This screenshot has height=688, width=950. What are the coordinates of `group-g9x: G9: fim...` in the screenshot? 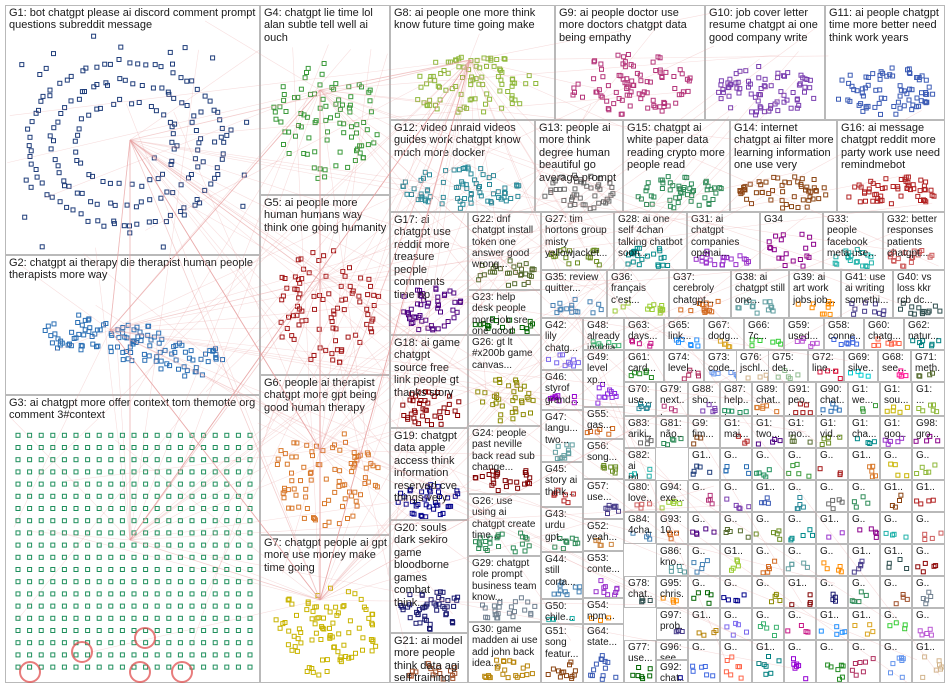 It's located at (704, 432).